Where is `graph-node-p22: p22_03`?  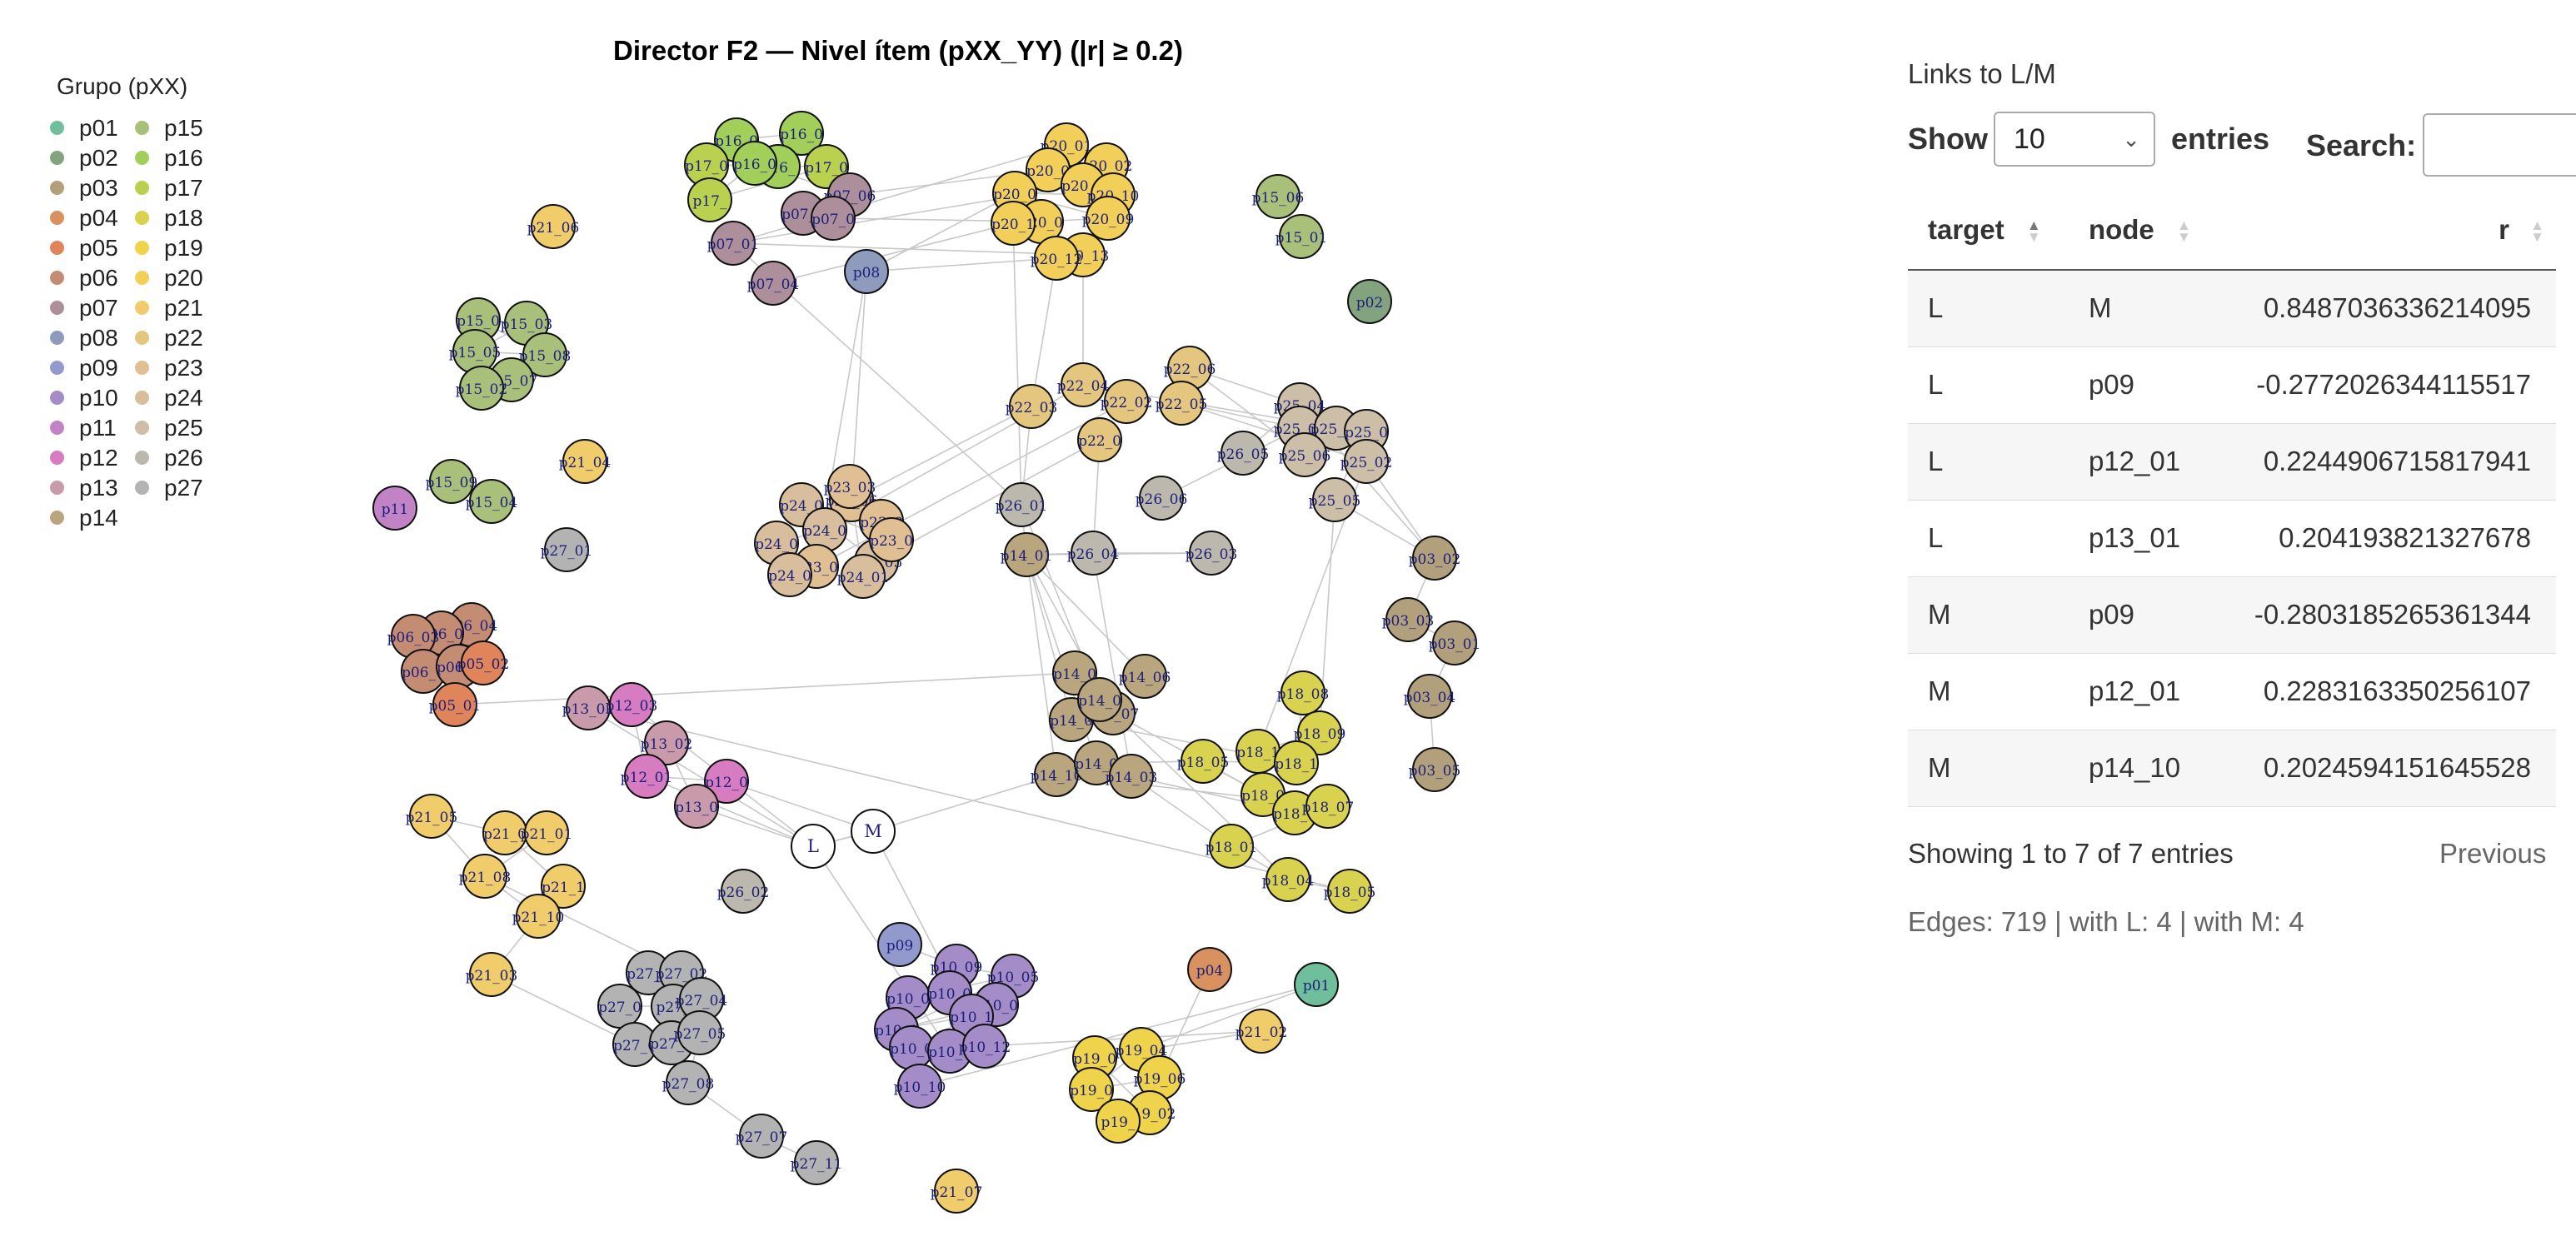
graph-node-p22: p22_03 is located at coordinates (1032, 406).